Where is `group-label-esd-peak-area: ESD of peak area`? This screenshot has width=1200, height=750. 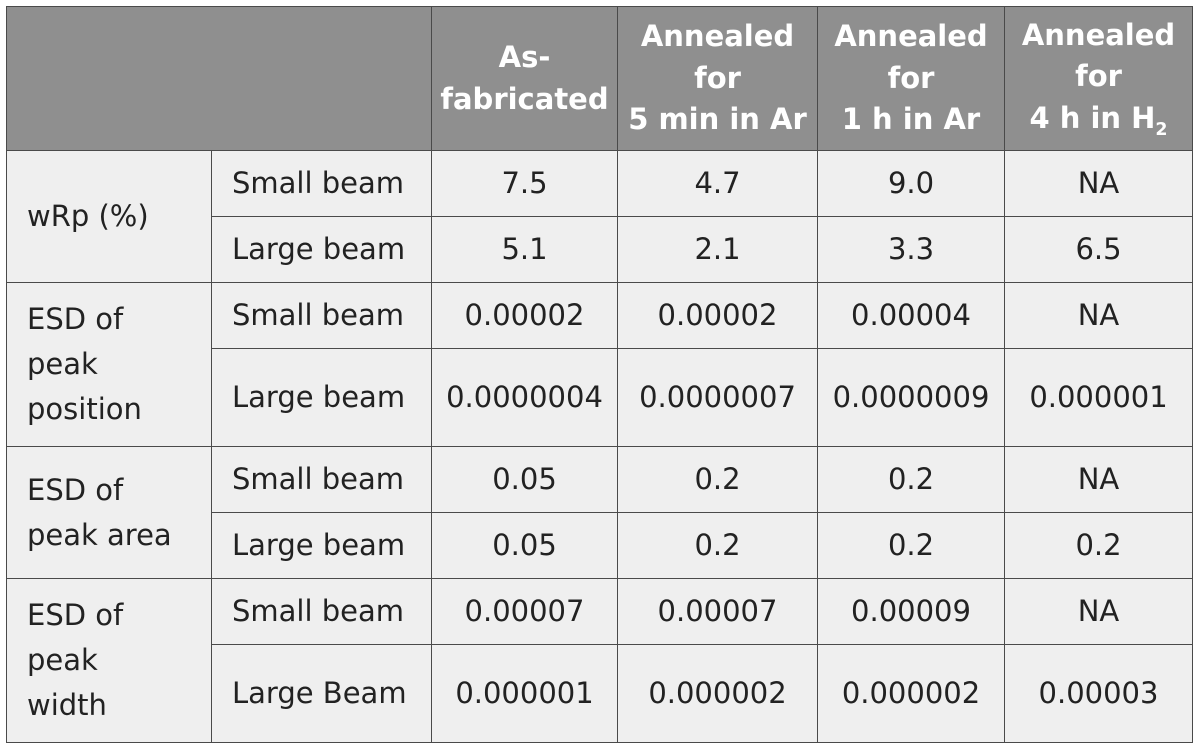 group-label-esd-peak-area: ESD of peak area is located at coordinates (109, 512).